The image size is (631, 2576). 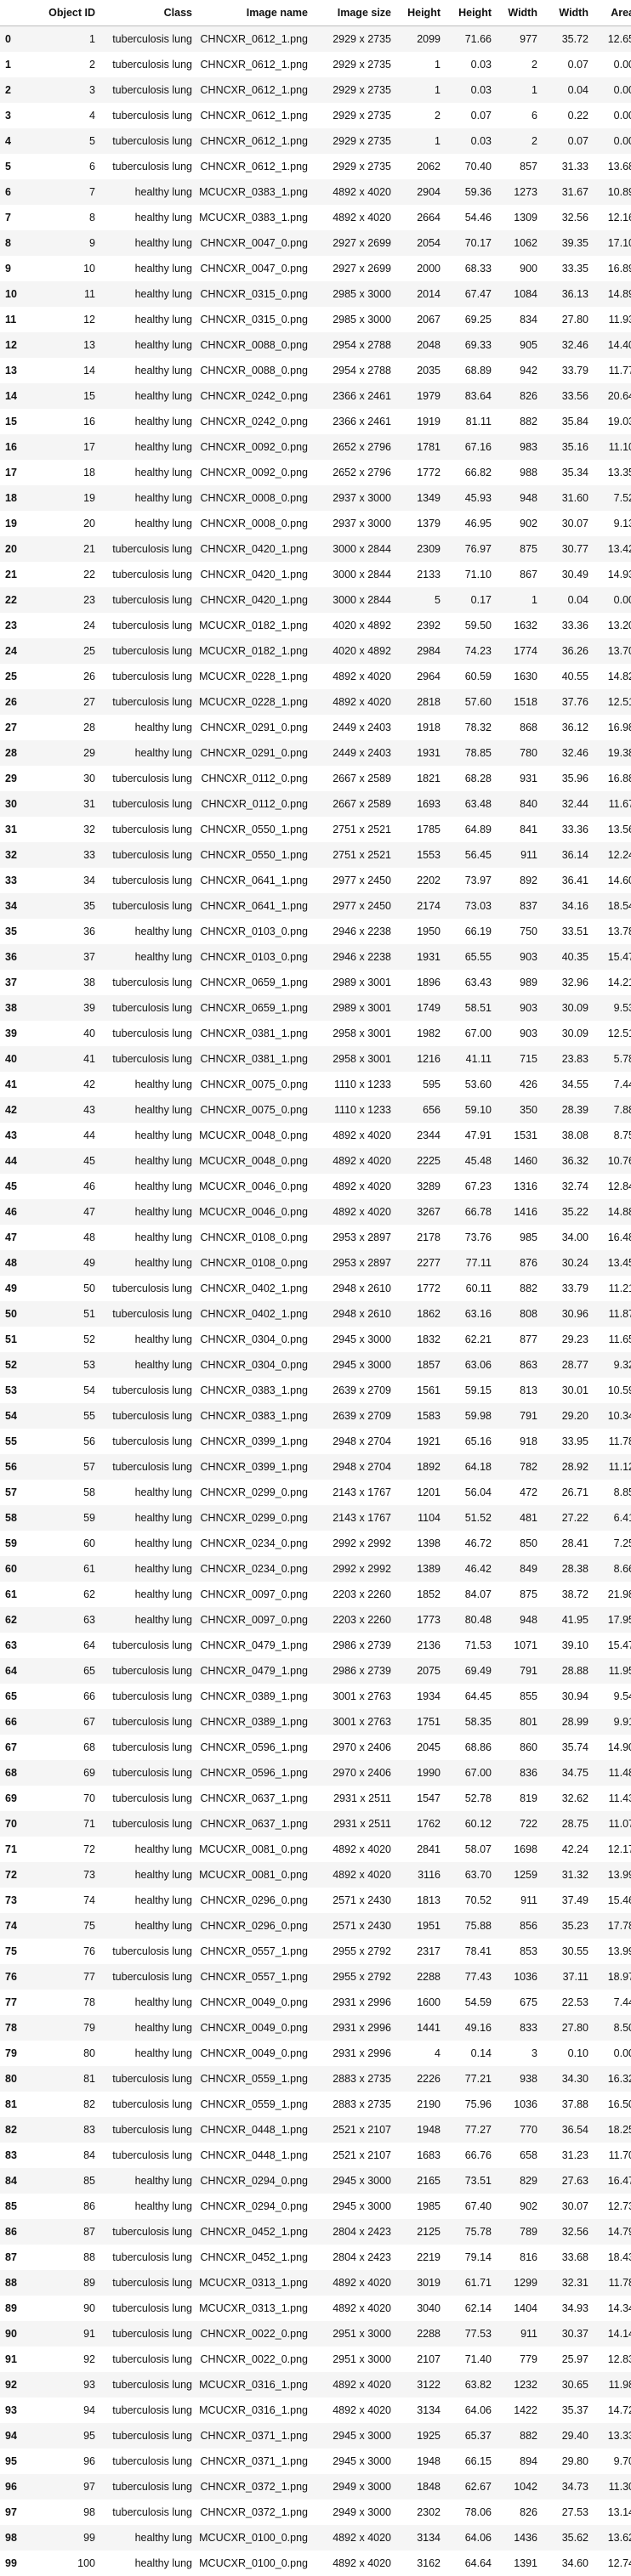 I want to click on height-percent-cell: 62.67, so click(x=470, y=2487).